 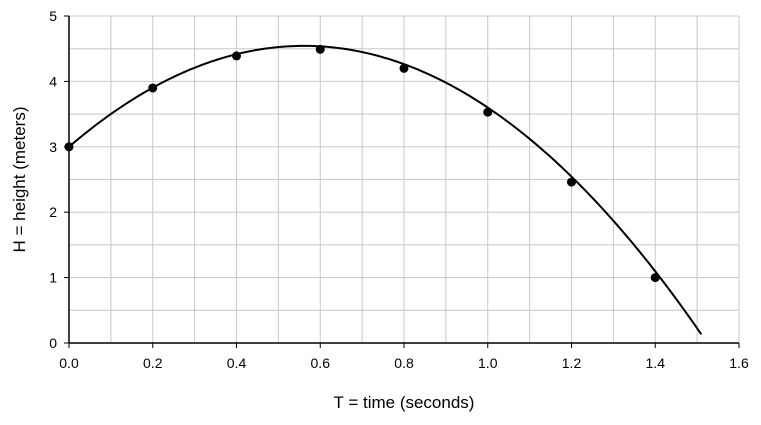 I want to click on x-tick-labels: 0.0 0.2 0.4 0.6 0.8 1.0 1.2 1.4 1.6, so click(x=404, y=363).